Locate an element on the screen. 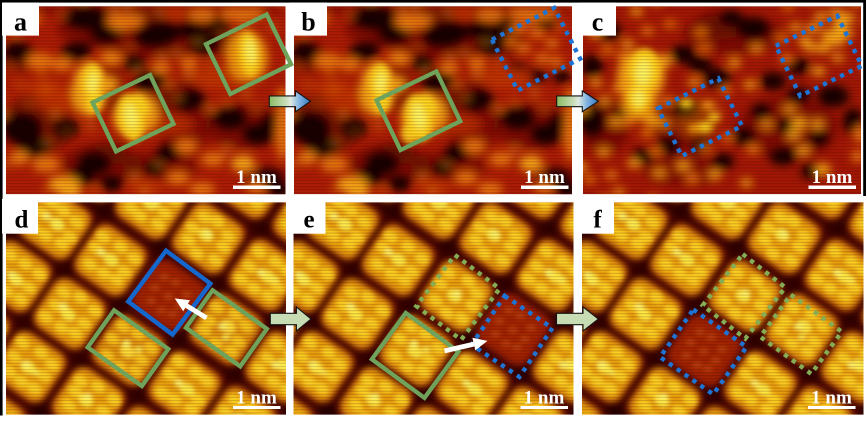  svg-text: d is located at coordinates (22, 220).